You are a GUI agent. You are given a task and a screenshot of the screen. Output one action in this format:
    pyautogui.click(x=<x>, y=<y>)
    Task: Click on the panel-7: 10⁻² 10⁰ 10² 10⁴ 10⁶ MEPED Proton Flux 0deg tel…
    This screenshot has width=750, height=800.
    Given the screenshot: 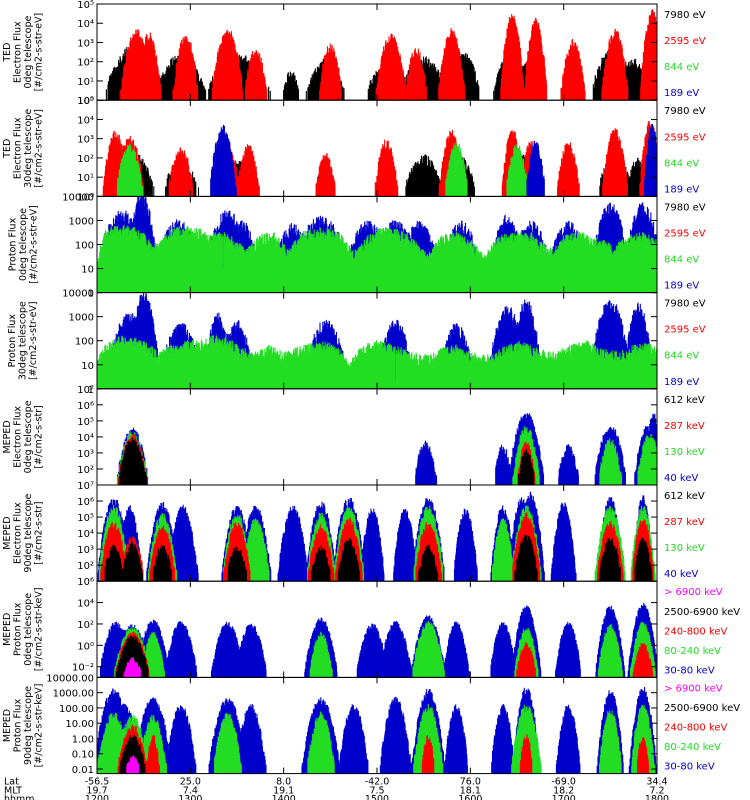 What is the action you would take?
    pyautogui.click(x=371, y=627)
    